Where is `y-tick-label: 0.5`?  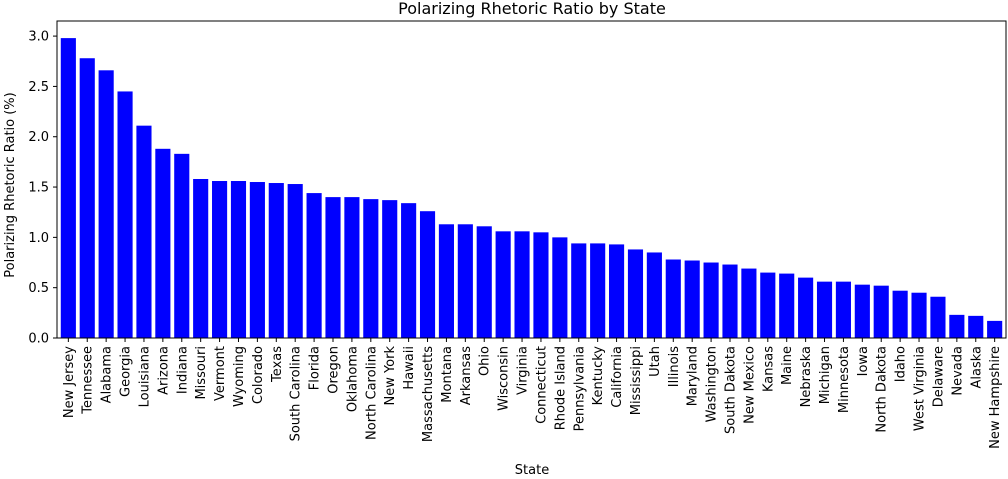 y-tick-label: 0.5 is located at coordinates (38, 288).